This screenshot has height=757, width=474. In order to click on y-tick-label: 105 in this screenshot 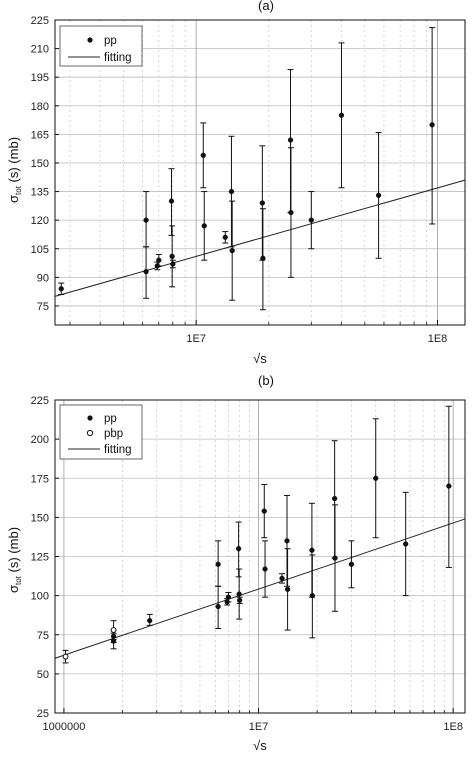, I will do `click(40, 250)`.